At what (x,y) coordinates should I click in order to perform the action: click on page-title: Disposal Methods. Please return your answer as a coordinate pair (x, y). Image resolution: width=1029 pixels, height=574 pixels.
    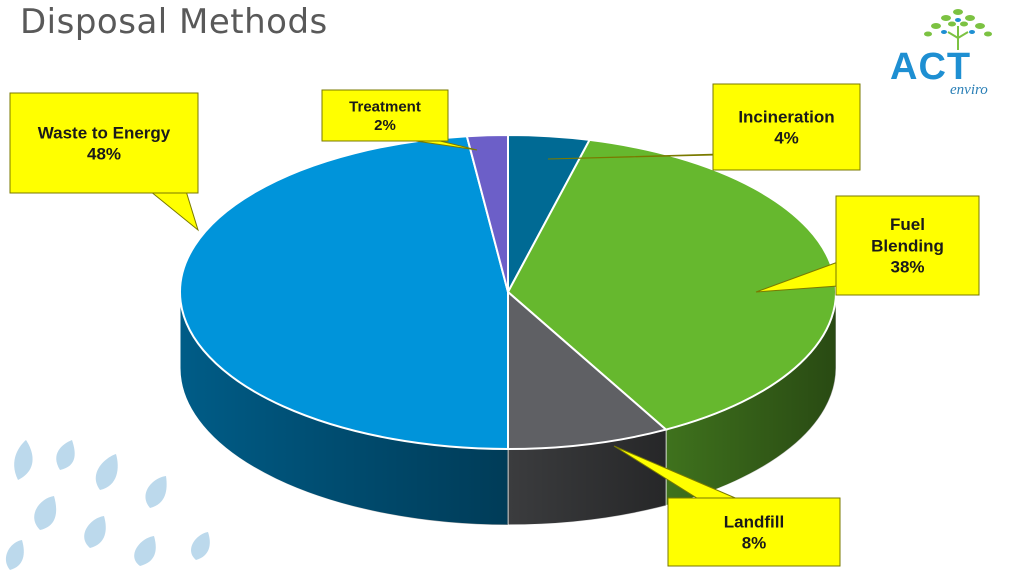
    Looking at the image, I should click on (174, 22).